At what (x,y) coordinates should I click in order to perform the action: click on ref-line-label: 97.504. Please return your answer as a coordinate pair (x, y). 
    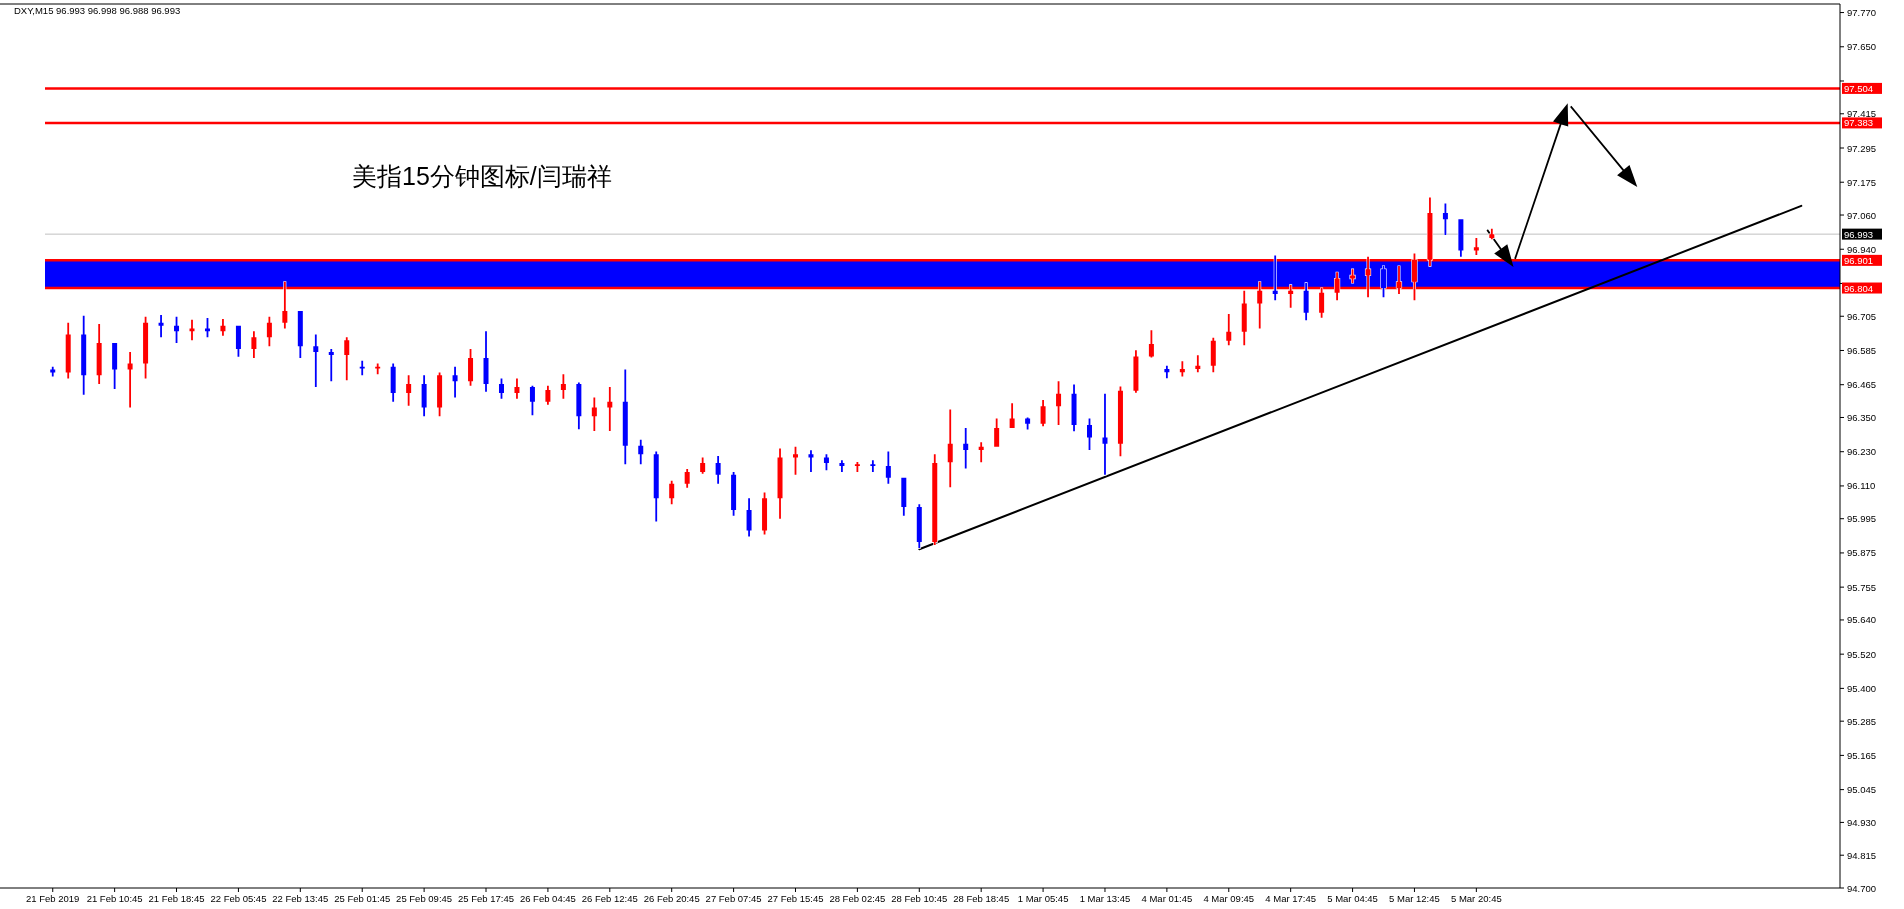
    Looking at the image, I should click on (1859, 88).